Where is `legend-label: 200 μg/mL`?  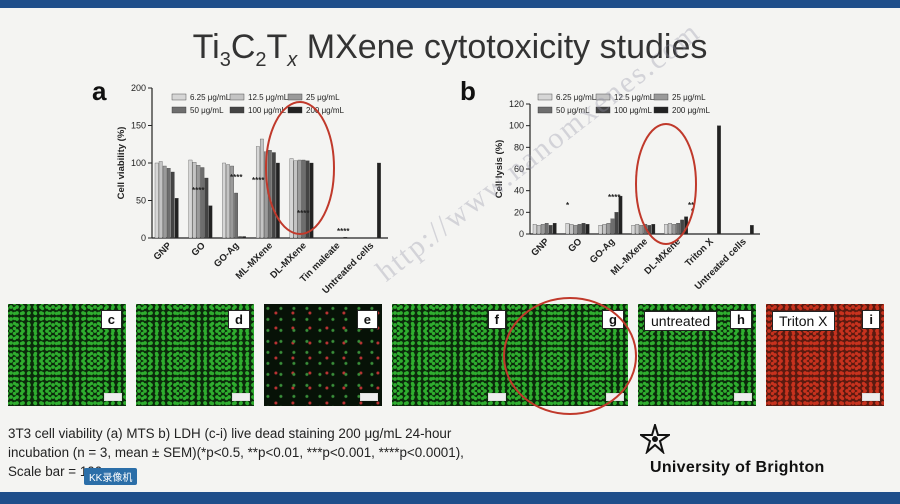
legend-label: 200 μg/mL is located at coordinates (691, 110).